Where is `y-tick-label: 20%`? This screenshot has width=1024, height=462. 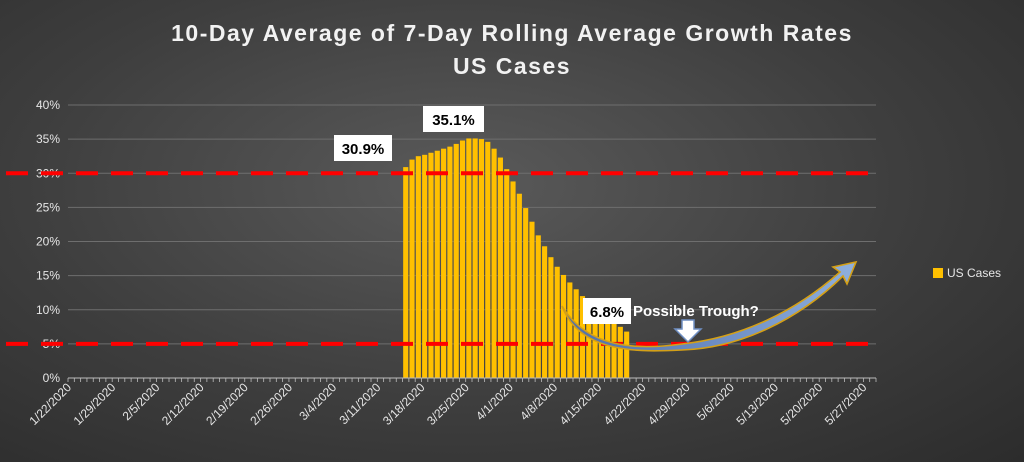 y-tick-label: 20% is located at coordinates (48, 242).